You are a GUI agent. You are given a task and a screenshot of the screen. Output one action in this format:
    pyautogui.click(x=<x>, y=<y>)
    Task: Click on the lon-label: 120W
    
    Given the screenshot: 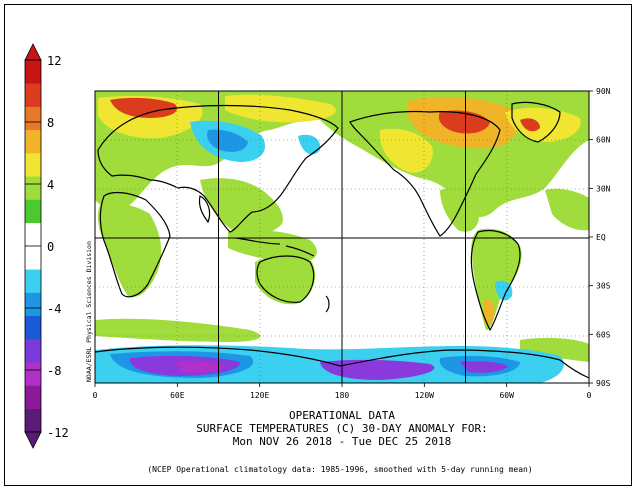 What is the action you would take?
    pyautogui.click(x=424, y=395)
    